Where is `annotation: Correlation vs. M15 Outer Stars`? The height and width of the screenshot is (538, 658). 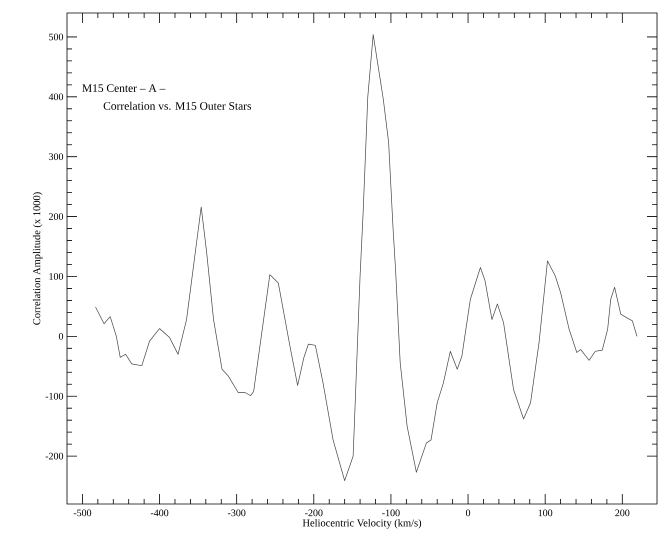
annotation: Correlation vs. M15 Outer Stars is located at coordinates (178, 106).